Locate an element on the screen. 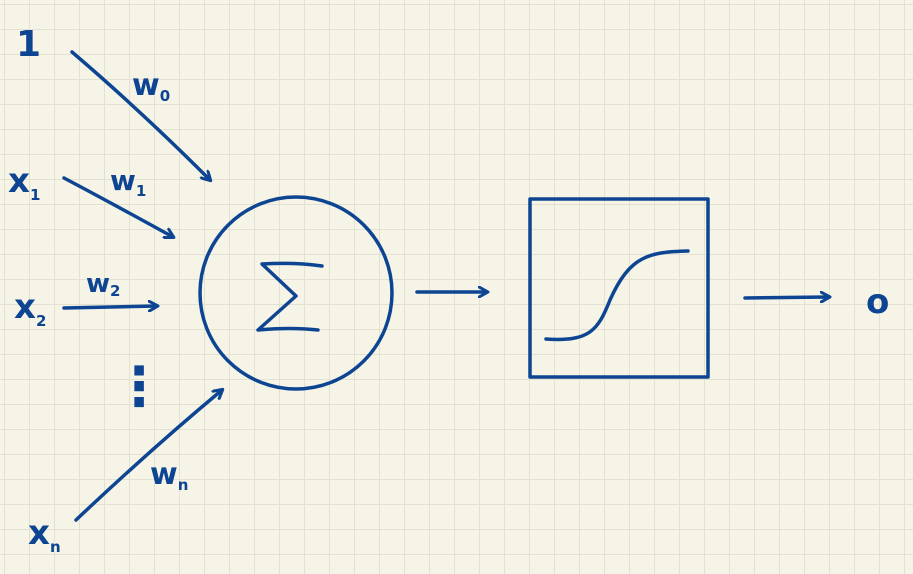 This screenshot has width=913, height=574. arrow-to-output is located at coordinates (786, 297).